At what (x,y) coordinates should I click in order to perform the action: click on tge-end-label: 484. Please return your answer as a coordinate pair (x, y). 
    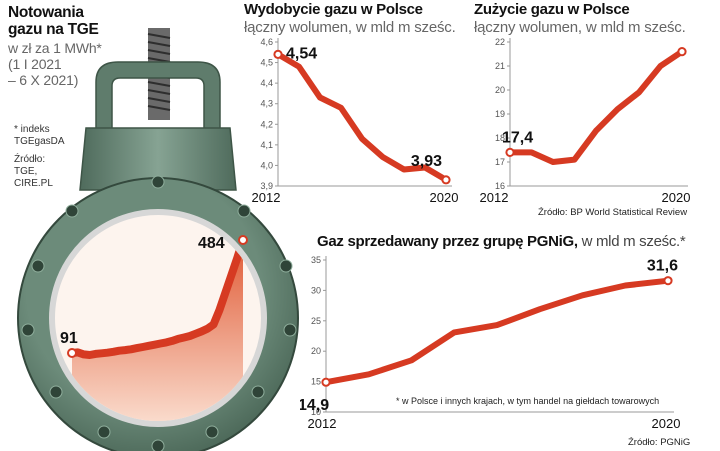
    Looking at the image, I should click on (211, 243).